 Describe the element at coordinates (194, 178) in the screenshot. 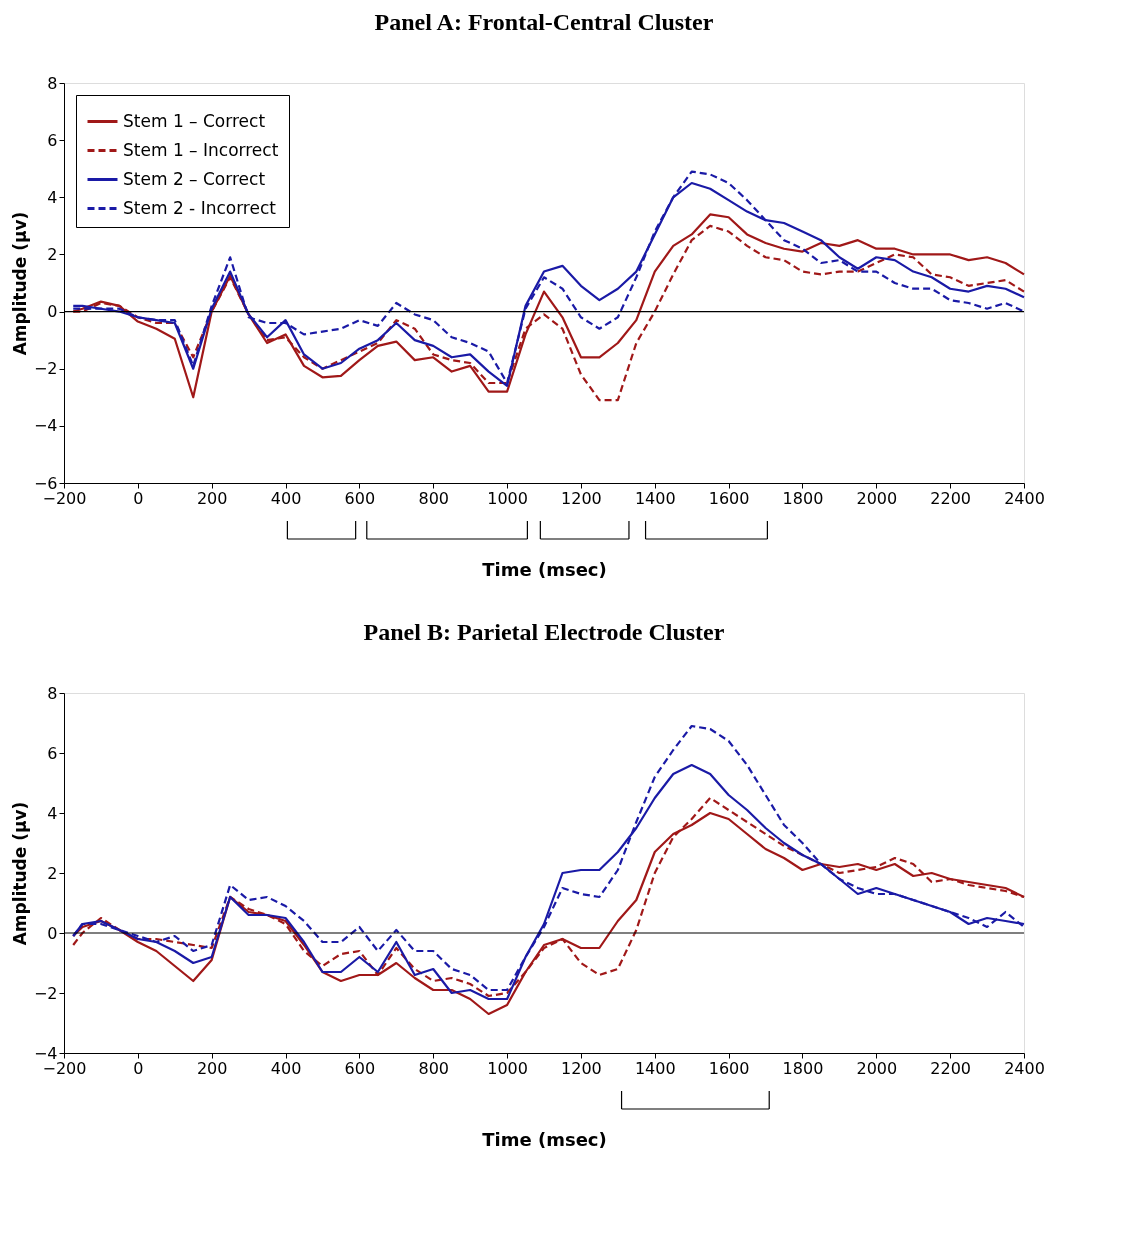

I see `legend-label: Stem 2 – Correct` at that location.